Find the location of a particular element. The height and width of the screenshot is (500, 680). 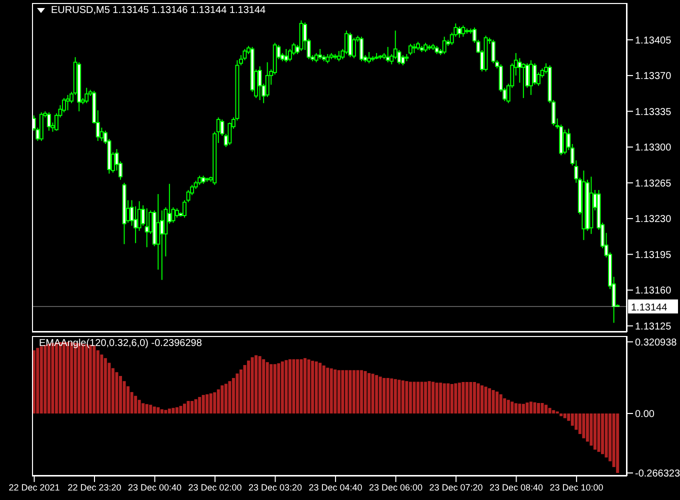

y-tick-label: 1.13195 is located at coordinates (653, 255).